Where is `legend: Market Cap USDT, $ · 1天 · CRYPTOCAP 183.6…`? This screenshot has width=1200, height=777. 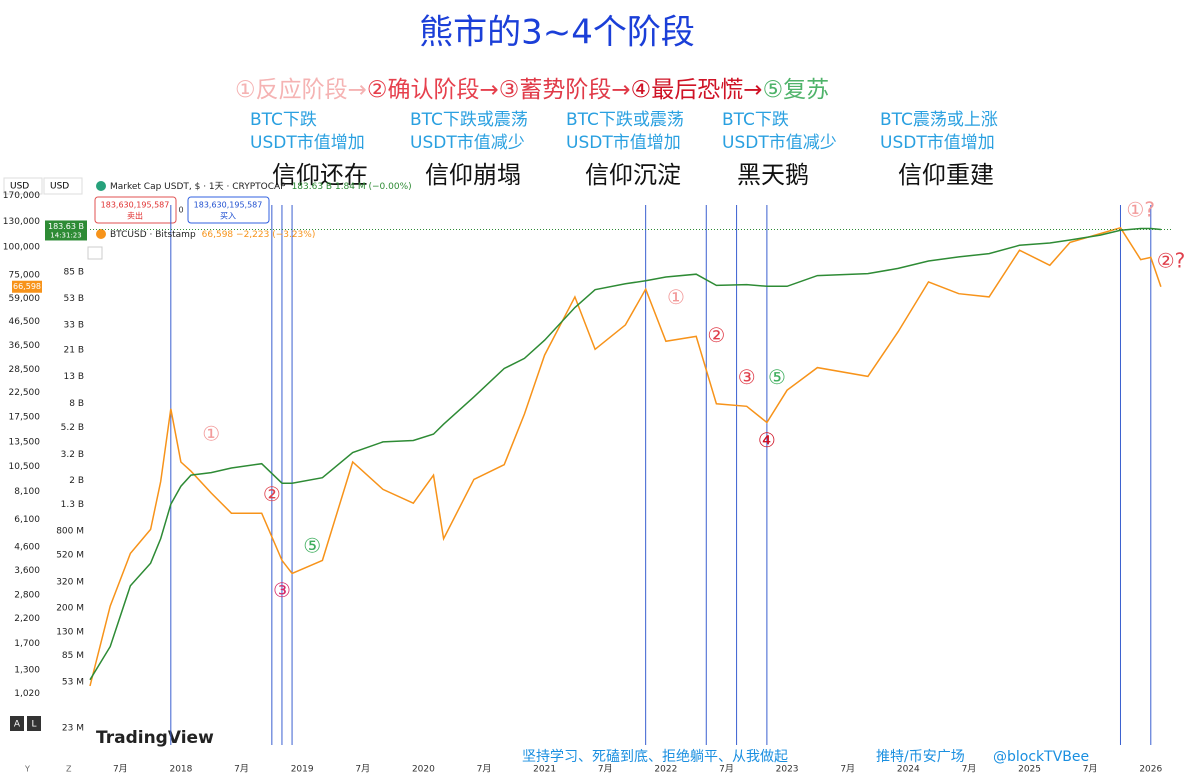 legend: Market Cap USDT, $ · 1天 · CRYPTOCAP 183.6… is located at coordinates (261, 187).